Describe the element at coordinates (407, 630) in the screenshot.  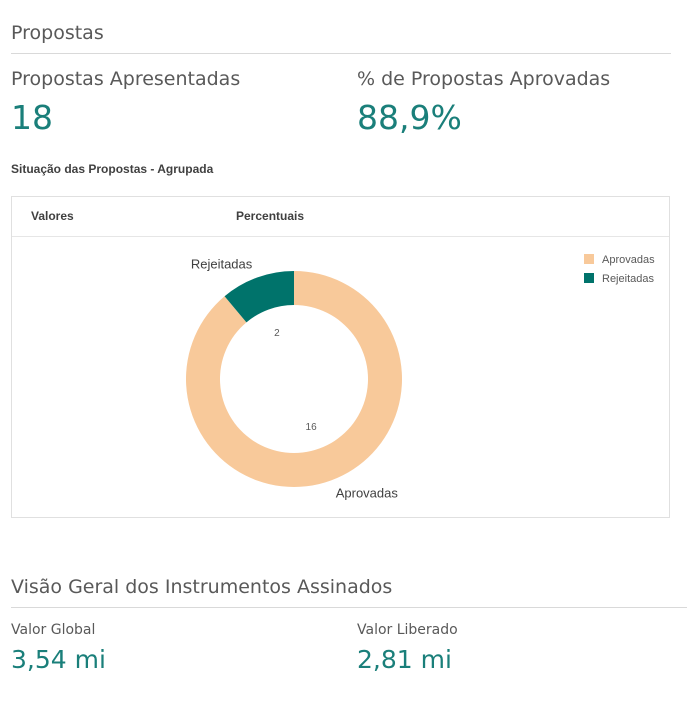
I see `kpi-label-valor-liberado: Valor Liberado` at that location.